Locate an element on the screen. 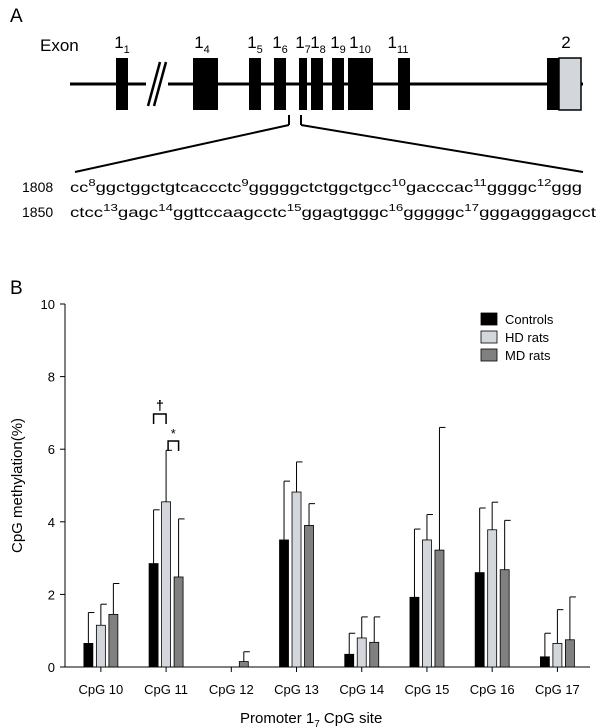  x-axis-label: Promoter 17 CpG site is located at coordinates (311, 719).